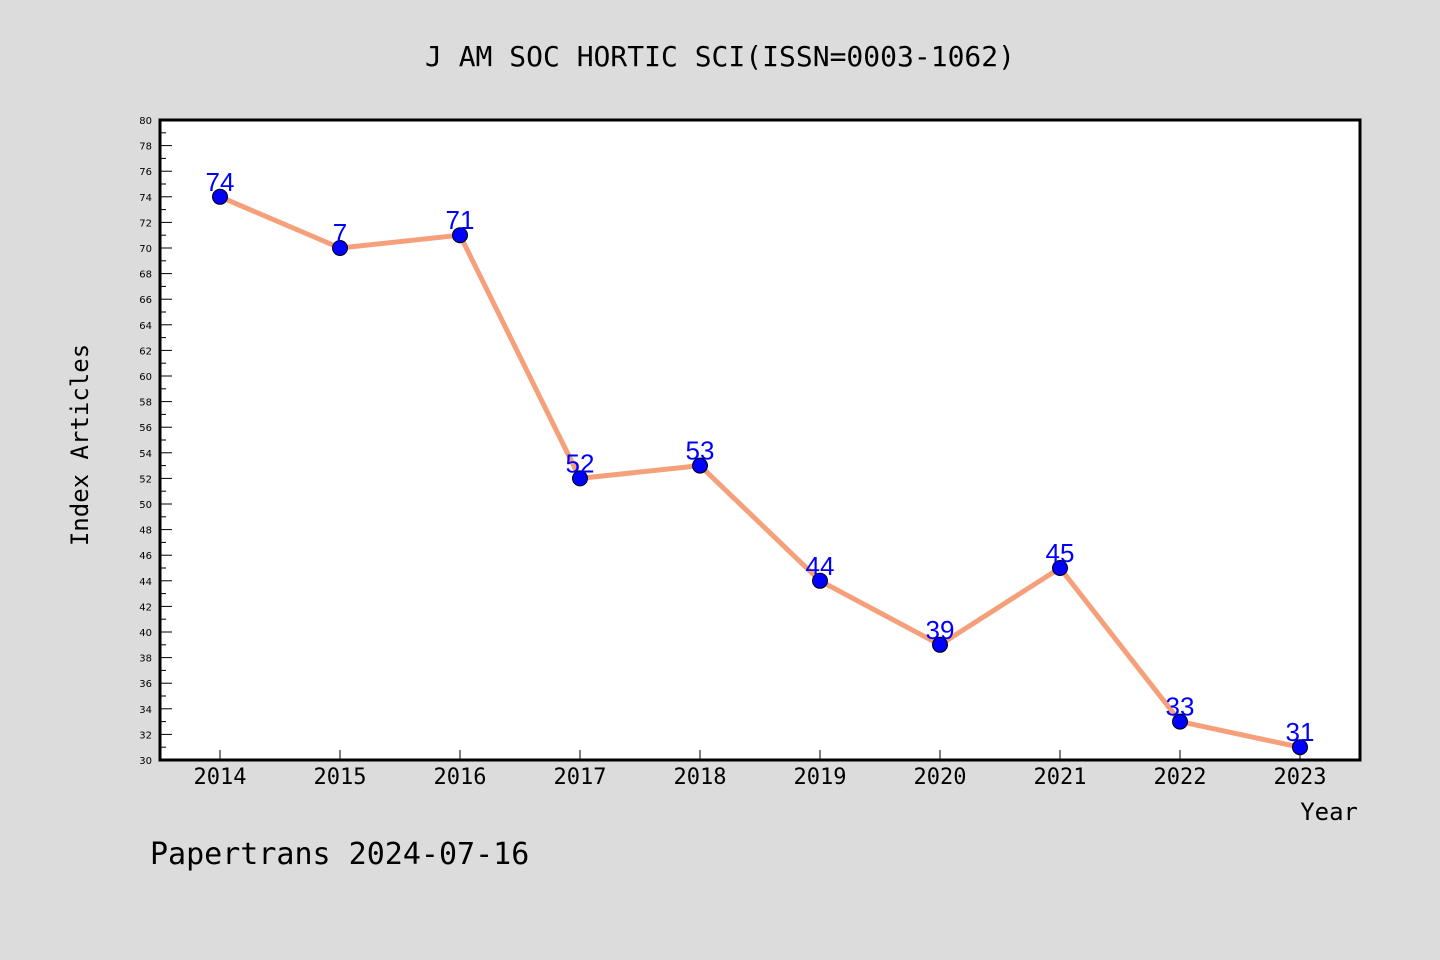  I want to click on x-axis-label: Year, so click(1329, 812).